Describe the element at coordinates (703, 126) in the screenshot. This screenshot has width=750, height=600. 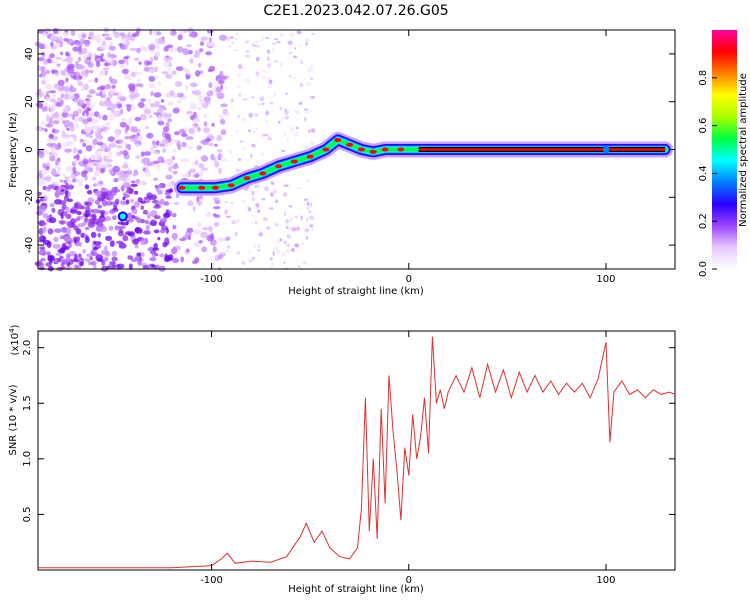
I see `colorbar-tick-label: 0.6` at that location.